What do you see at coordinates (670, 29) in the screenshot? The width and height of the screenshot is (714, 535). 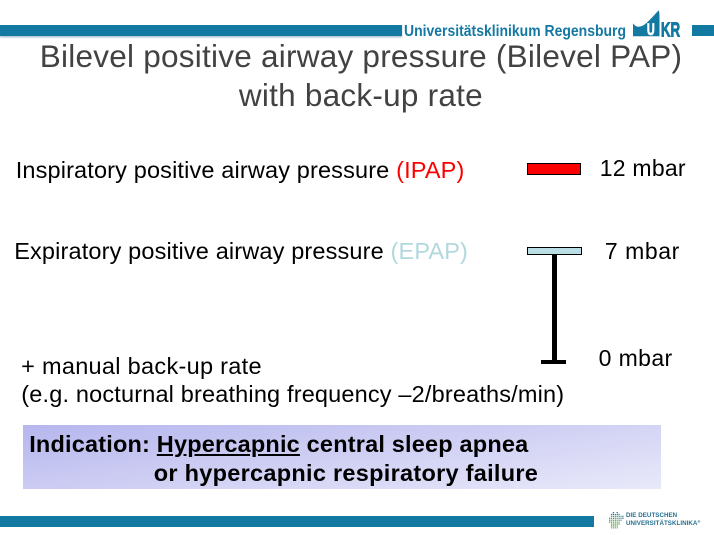 I see `svg-text: KR` at bounding box center [670, 29].